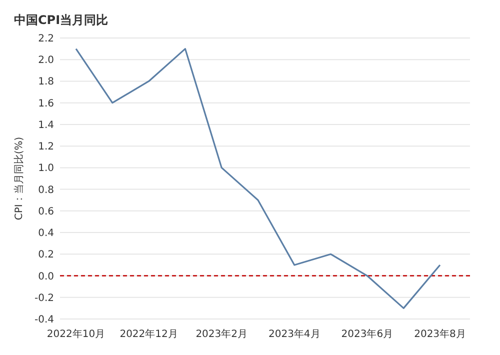  What do you see at coordinates (367, 334) in the screenshot?
I see `x-tick-label: 2023年6月` at bounding box center [367, 334].